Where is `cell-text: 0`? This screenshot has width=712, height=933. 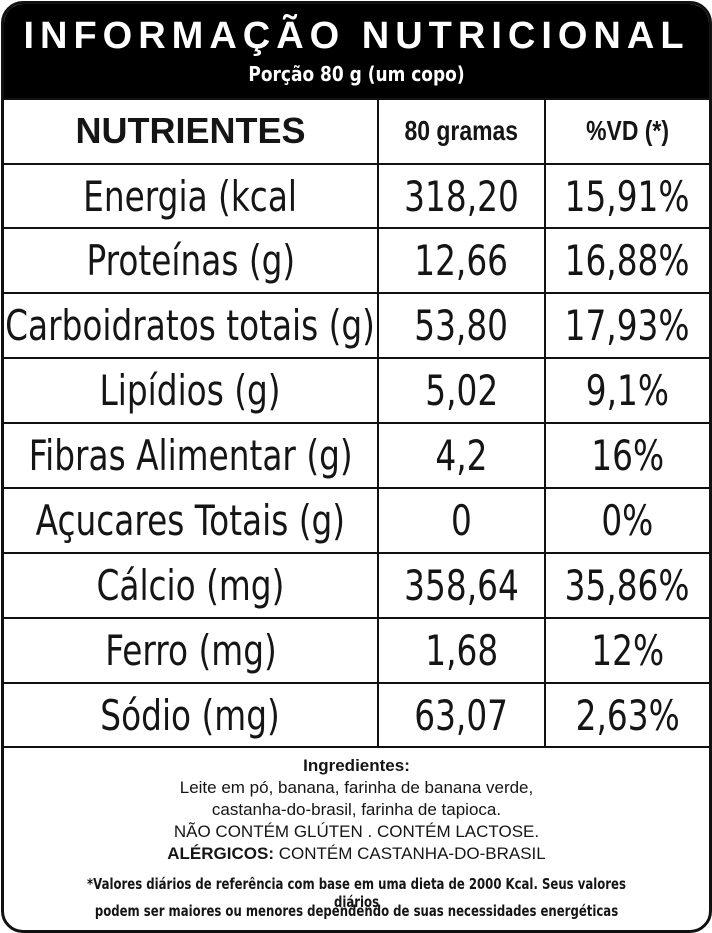
cell-text: 0 is located at coordinates (461, 520).